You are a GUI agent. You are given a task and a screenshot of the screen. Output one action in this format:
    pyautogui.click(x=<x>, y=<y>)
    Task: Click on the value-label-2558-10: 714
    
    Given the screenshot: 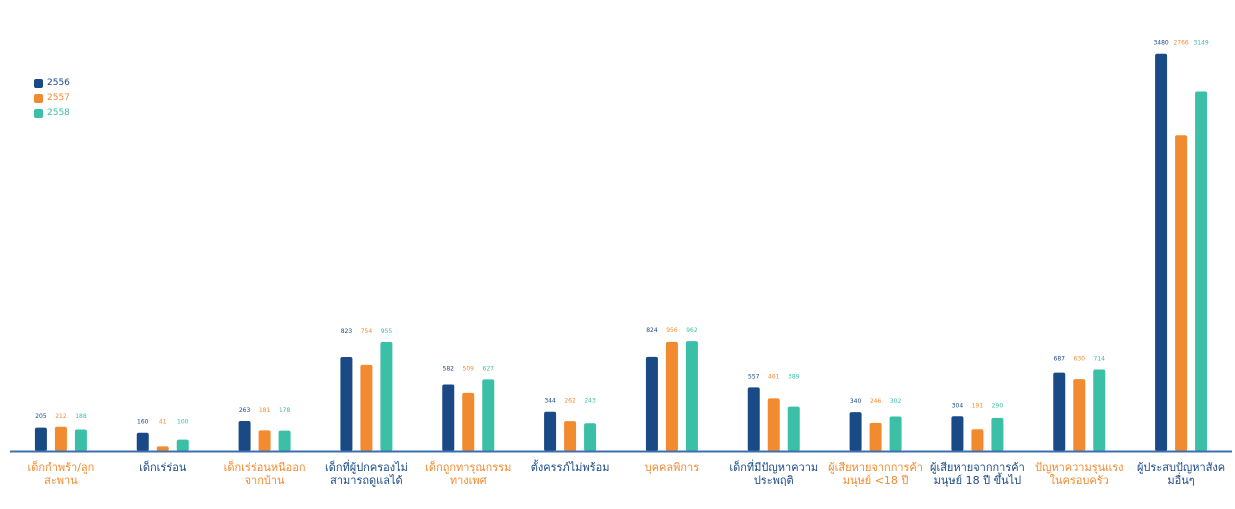 What is the action you would take?
    pyautogui.click(x=1100, y=358)
    